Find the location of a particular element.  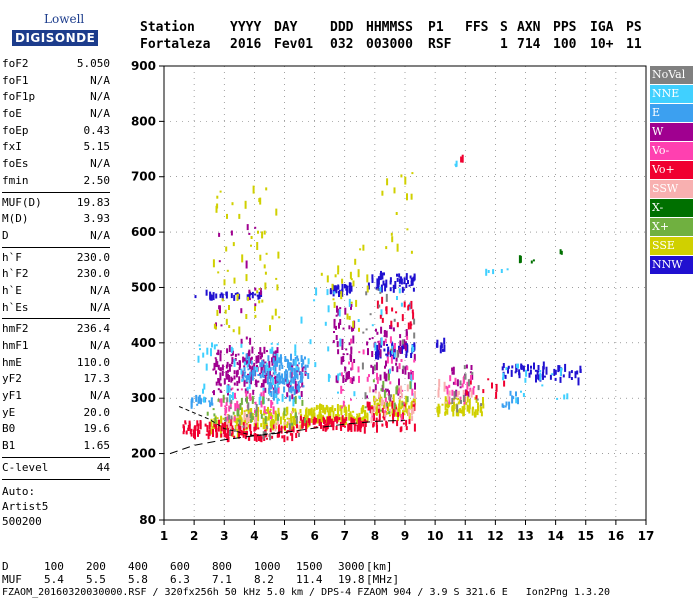

legend-entry: X+ is located at coordinates (671, 227).